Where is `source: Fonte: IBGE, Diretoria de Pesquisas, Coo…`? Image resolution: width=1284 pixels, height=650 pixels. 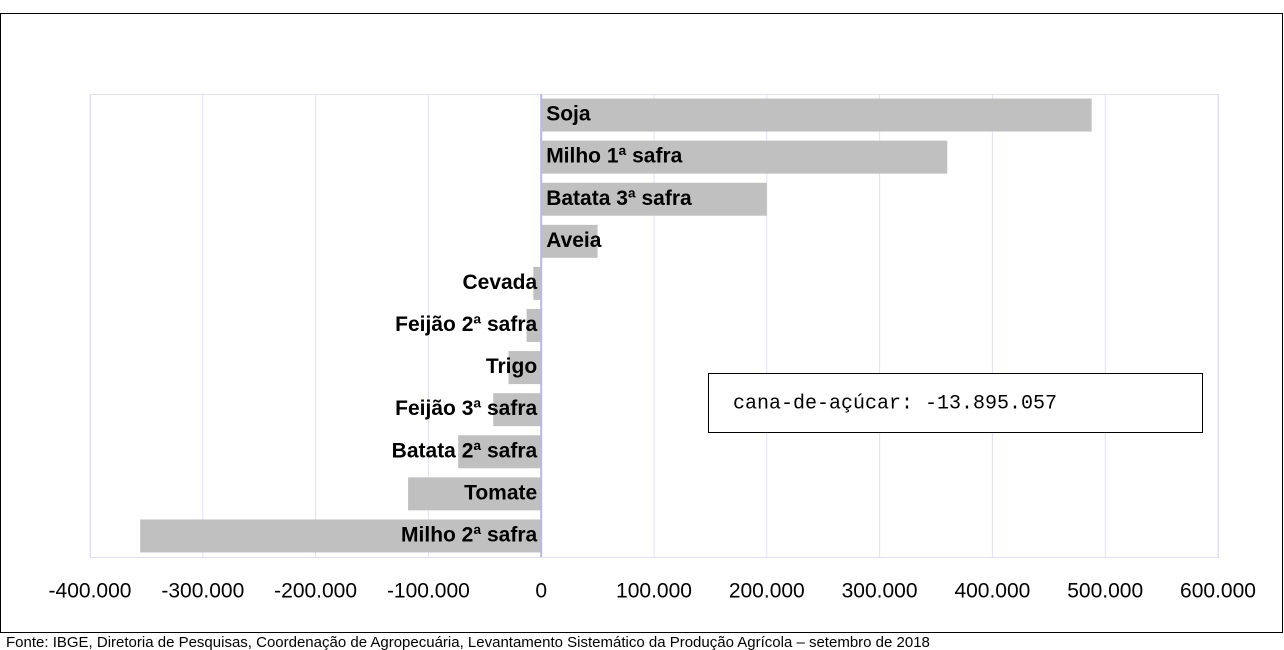
source: Fonte: IBGE, Diretoria de Pesquisas, Coo… is located at coordinates (468, 642).